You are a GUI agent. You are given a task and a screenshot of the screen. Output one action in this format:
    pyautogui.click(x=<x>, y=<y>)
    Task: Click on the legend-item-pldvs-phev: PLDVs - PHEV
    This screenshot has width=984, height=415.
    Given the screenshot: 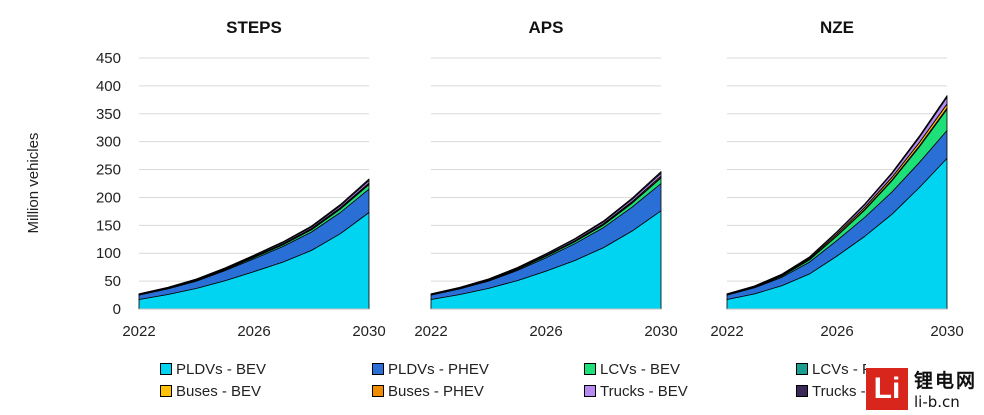 What is the action you would take?
    pyautogui.click(x=478, y=369)
    